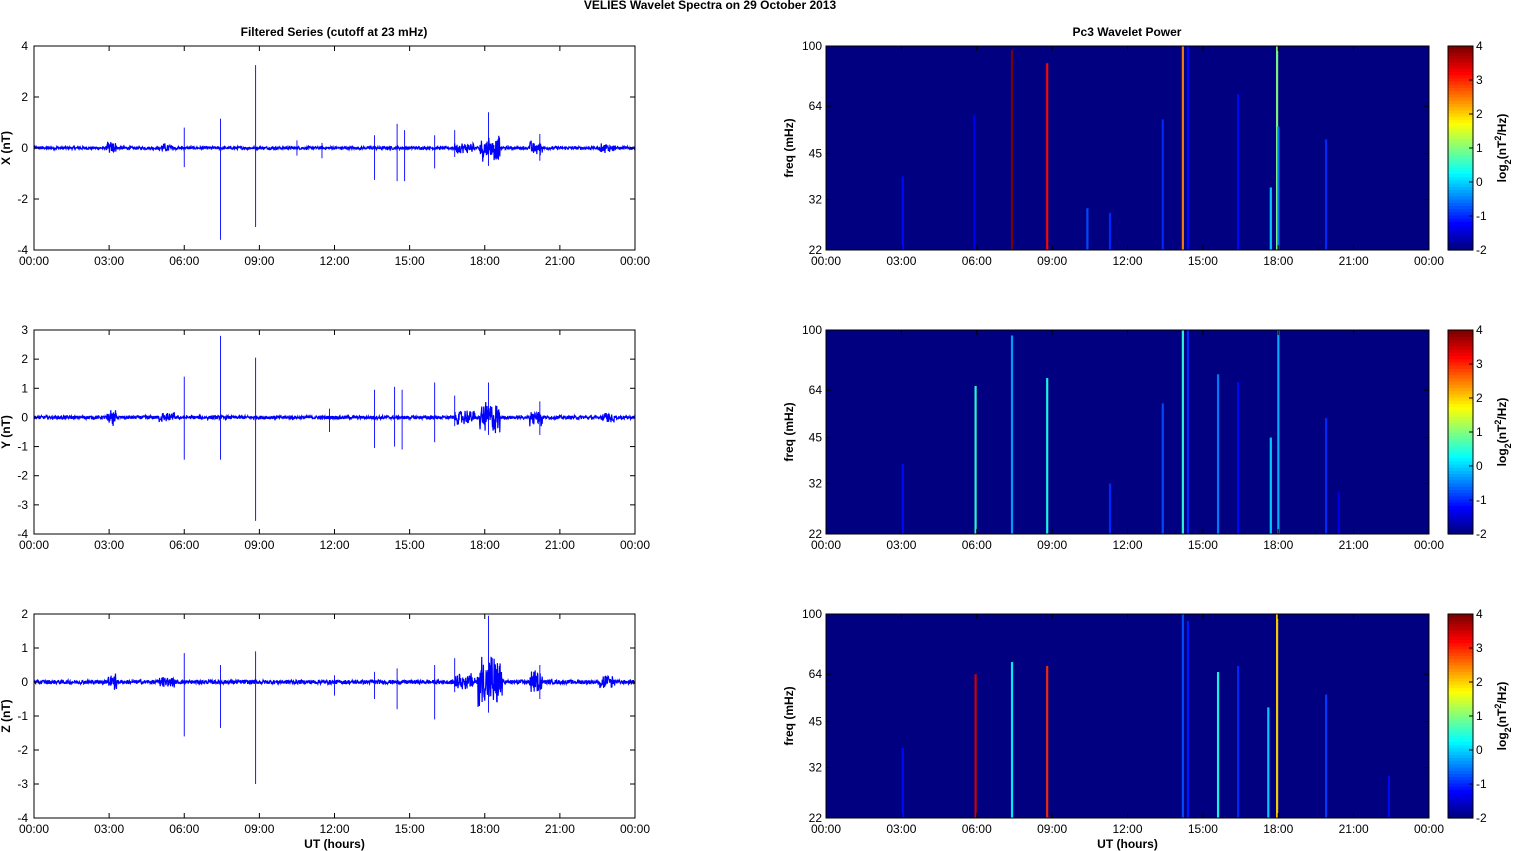  What do you see at coordinates (1127, 829) in the screenshot?
I see `x-tick-label: 12:00` at bounding box center [1127, 829].